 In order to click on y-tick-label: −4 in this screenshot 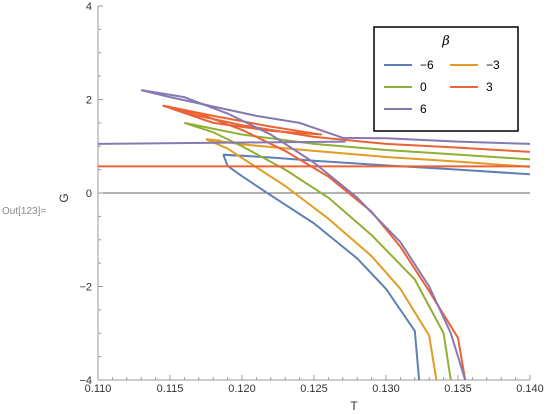, I will do `click(85, 381)`.